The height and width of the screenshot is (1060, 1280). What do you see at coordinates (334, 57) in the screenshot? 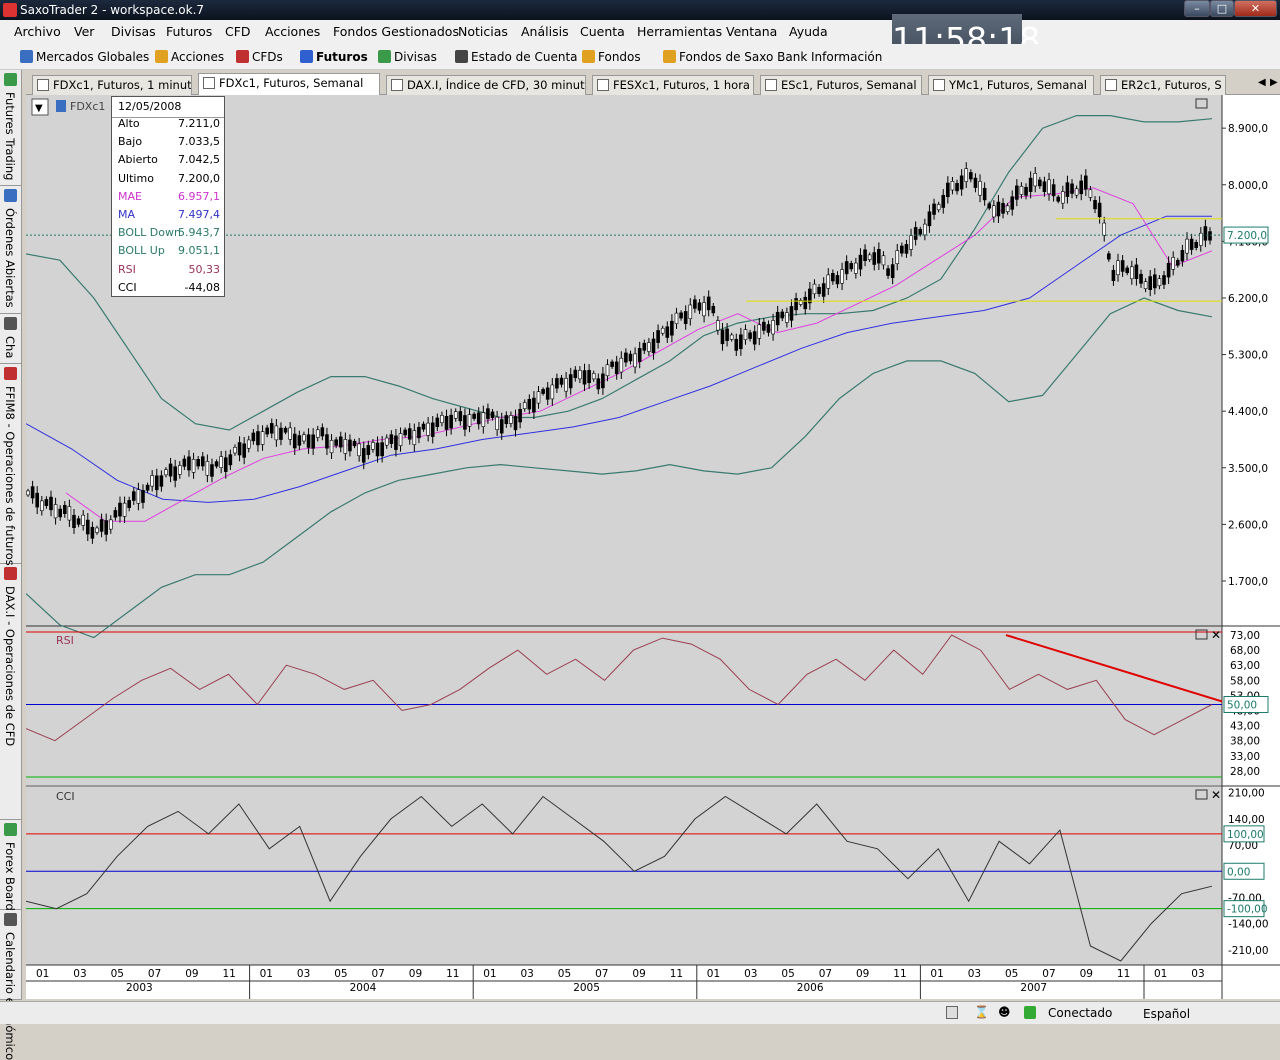
I see `toolbar-futuros: Futuros` at bounding box center [334, 57].